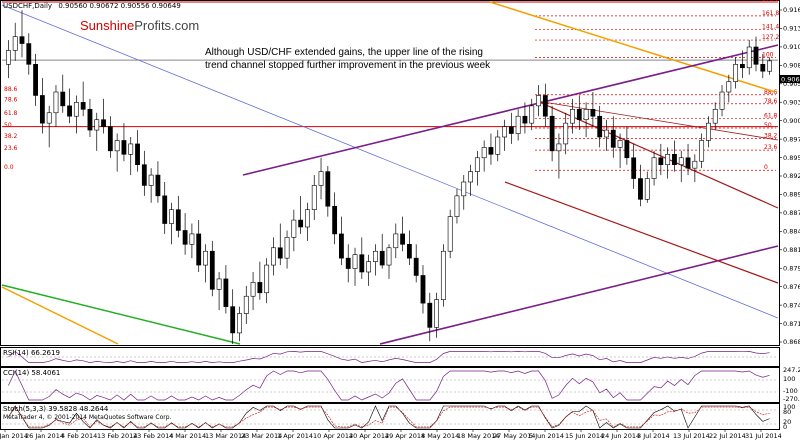 The image size is (800, 440). I want to click on price-tick-label-11: 0.88725, so click(791, 213).